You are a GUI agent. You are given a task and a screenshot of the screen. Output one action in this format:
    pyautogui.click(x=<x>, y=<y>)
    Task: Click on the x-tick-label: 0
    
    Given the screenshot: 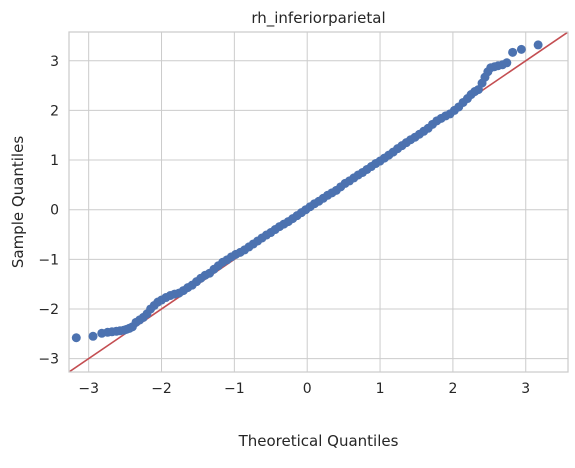 What is the action you would take?
    pyautogui.click(x=307, y=389)
    